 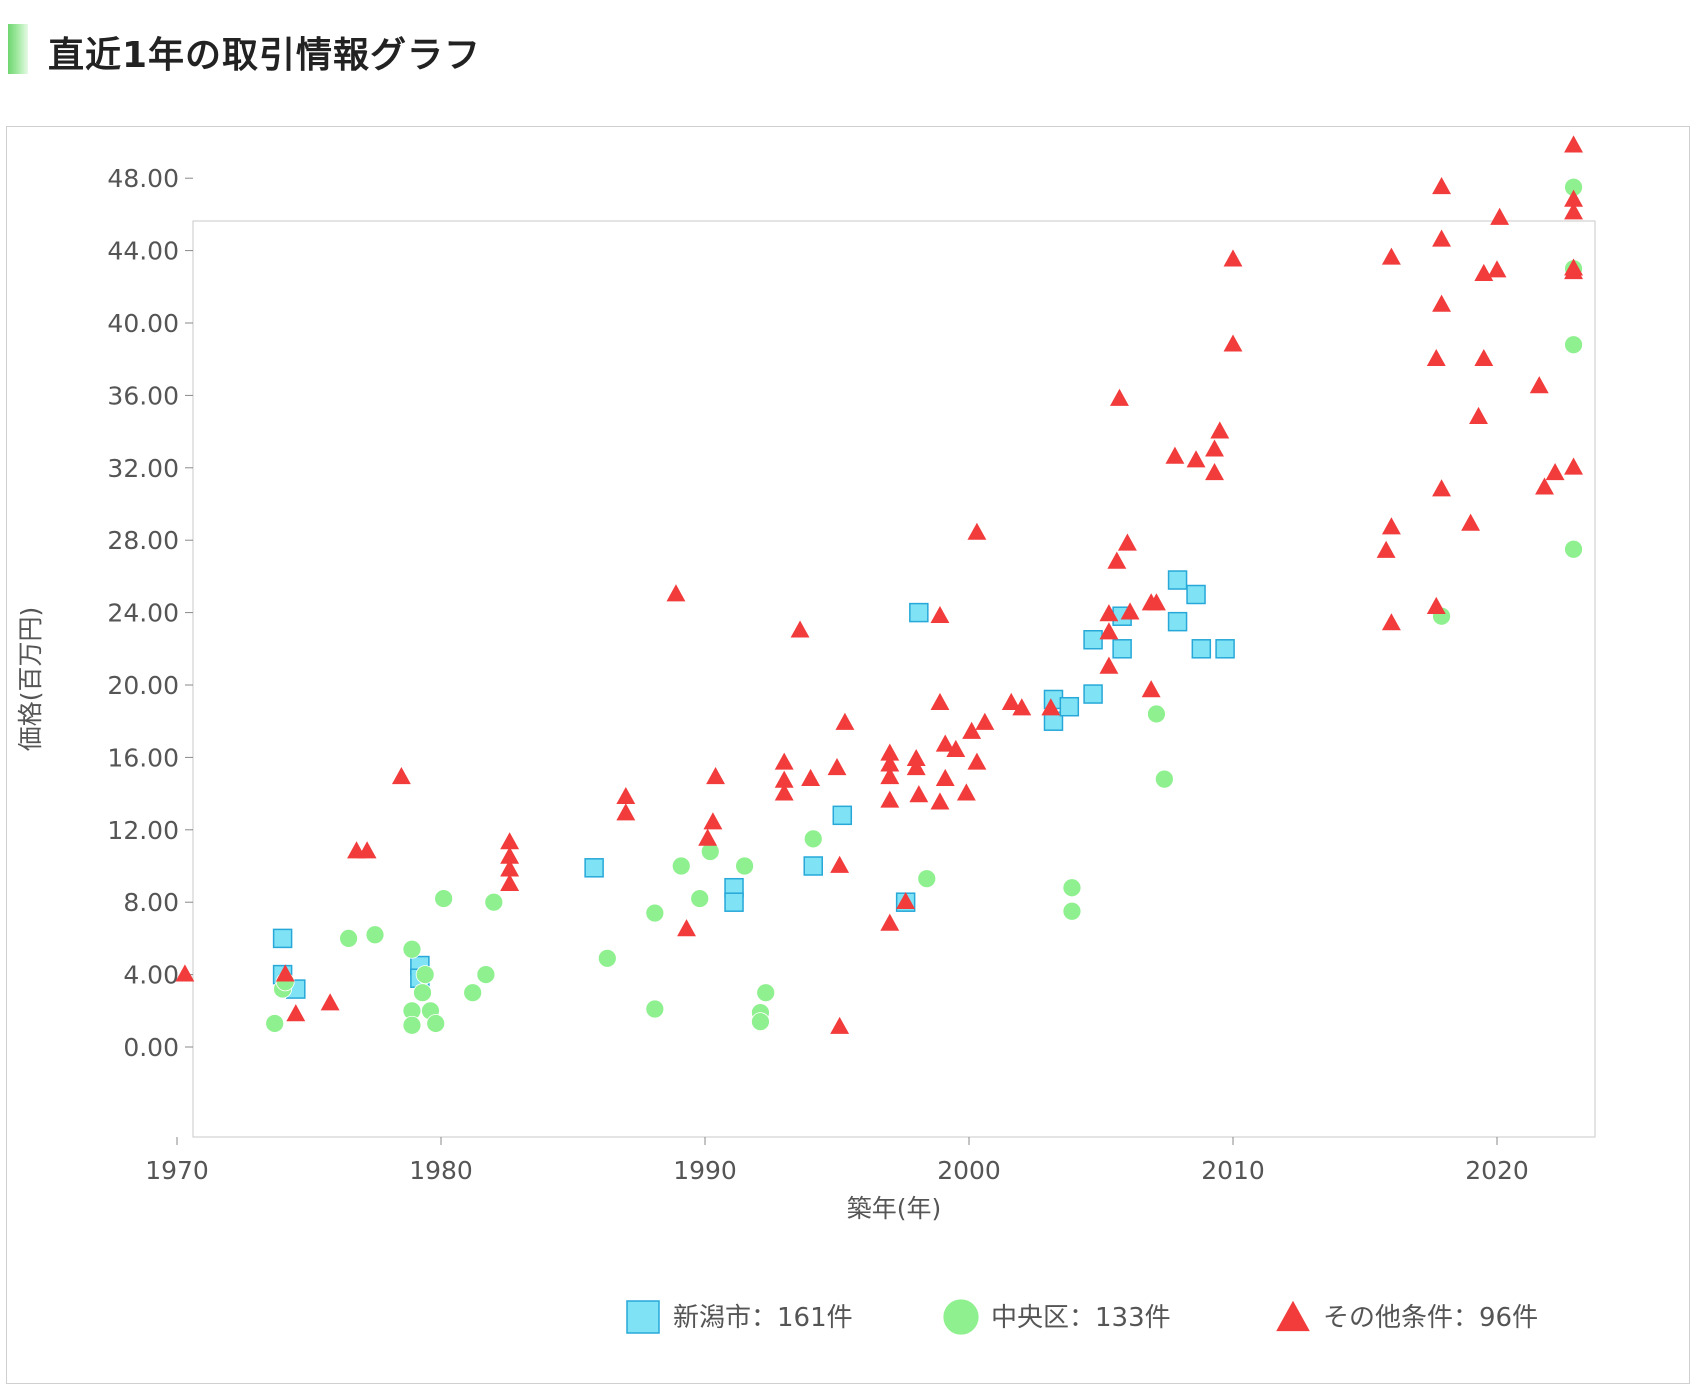 What do you see at coordinates (18, 49) in the screenshot?
I see `title-accent-bar` at bounding box center [18, 49].